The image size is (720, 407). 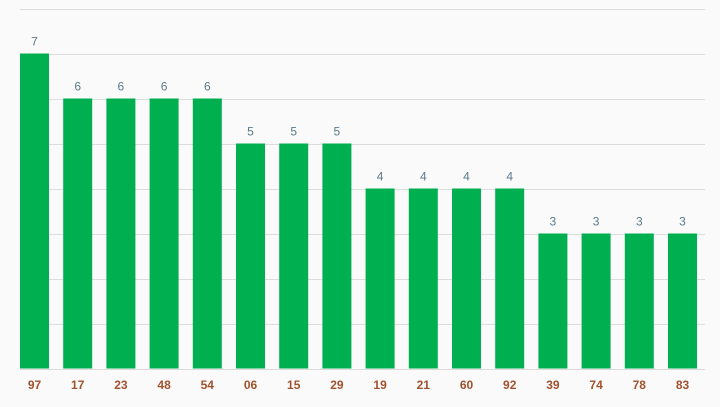 What do you see at coordinates (466, 177) in the screenshot?
I see `value-label-60: 4` at bounding box center [466, 177].